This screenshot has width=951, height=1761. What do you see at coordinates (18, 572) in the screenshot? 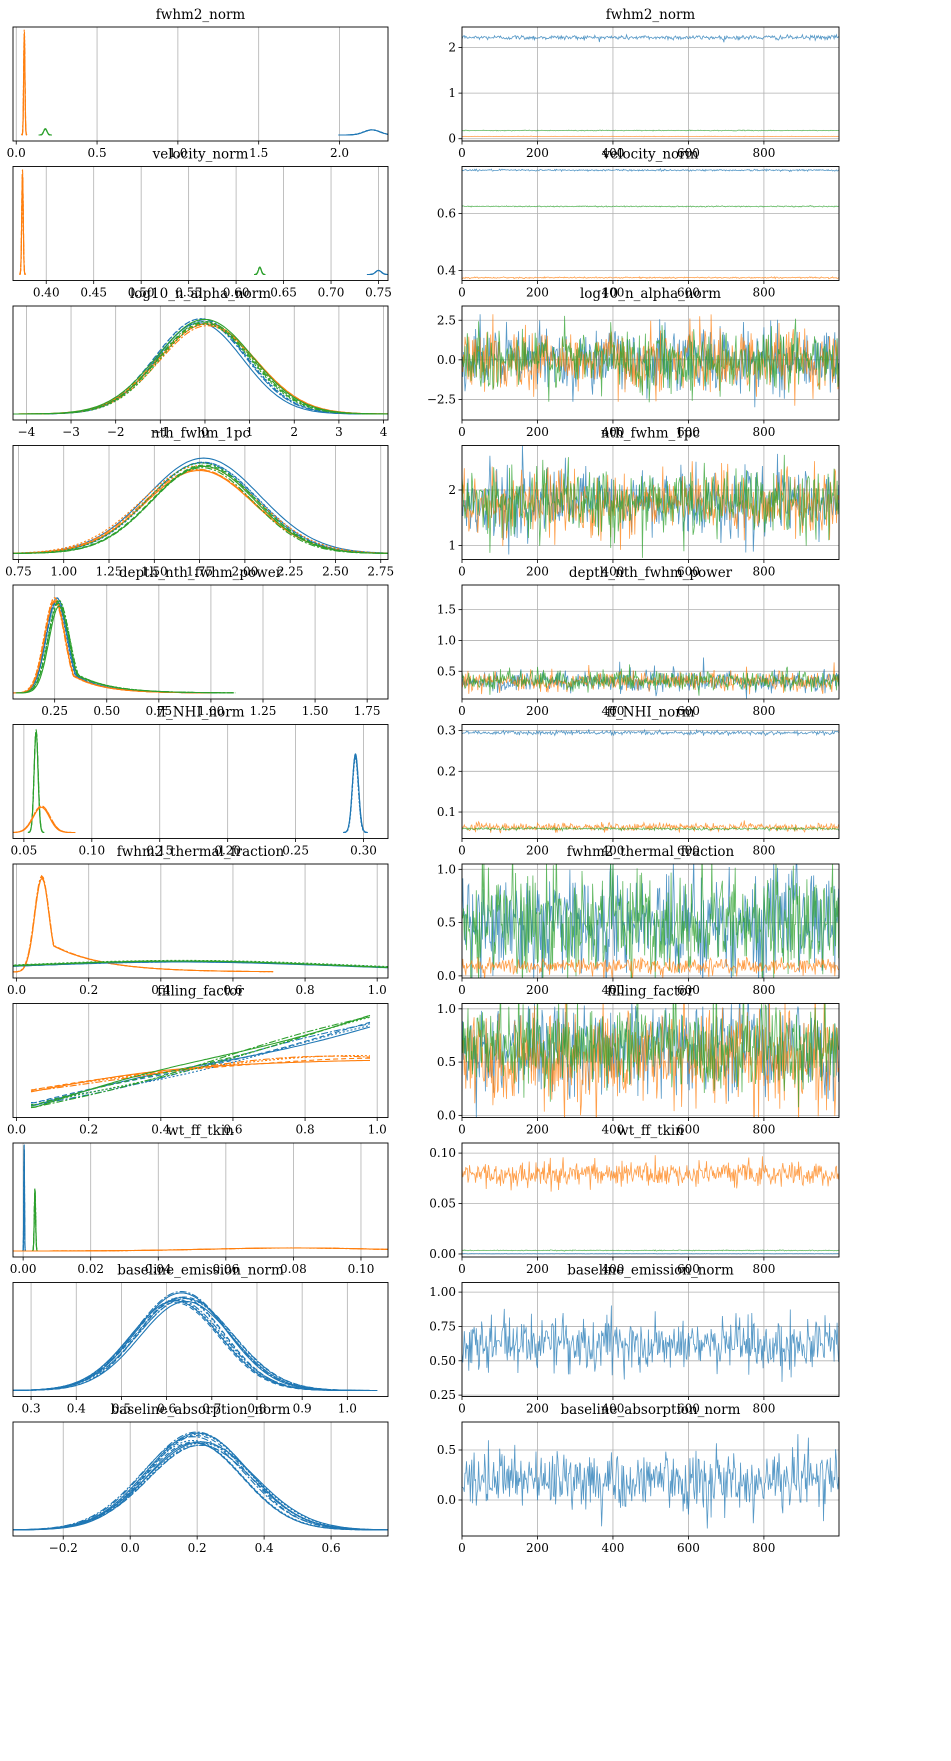
I see `x-tick-label: 0.75` at bounding box center [18, 572].